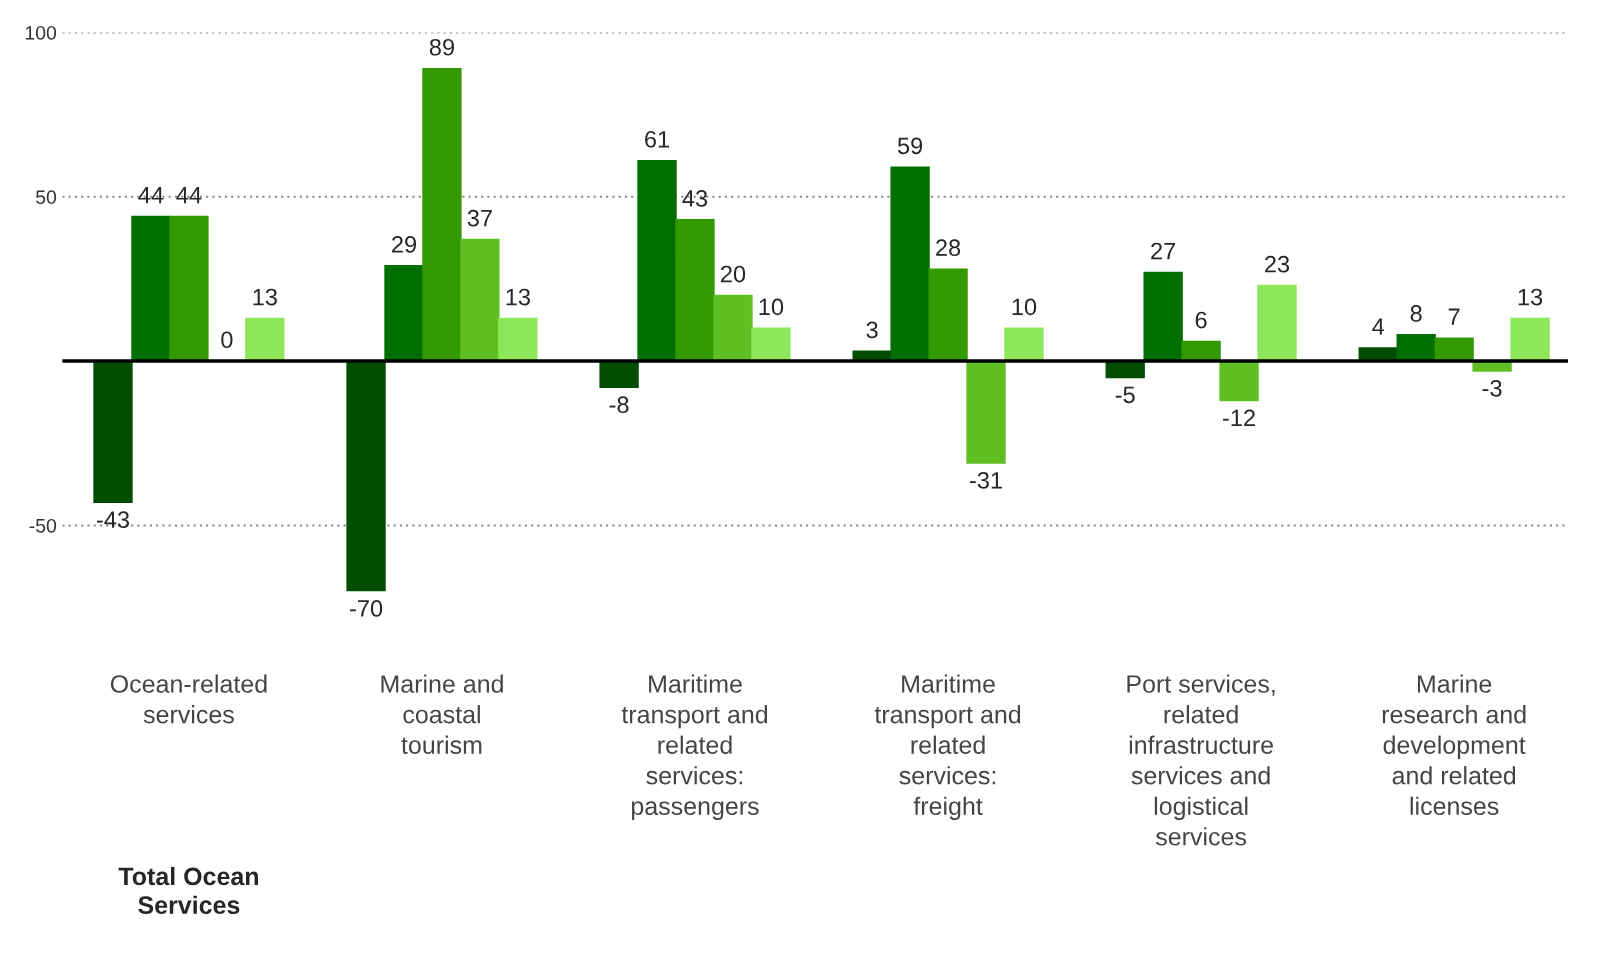 This screenshot has width=1600, height=955. I want to click on data-label: 29, so click(404, 244).